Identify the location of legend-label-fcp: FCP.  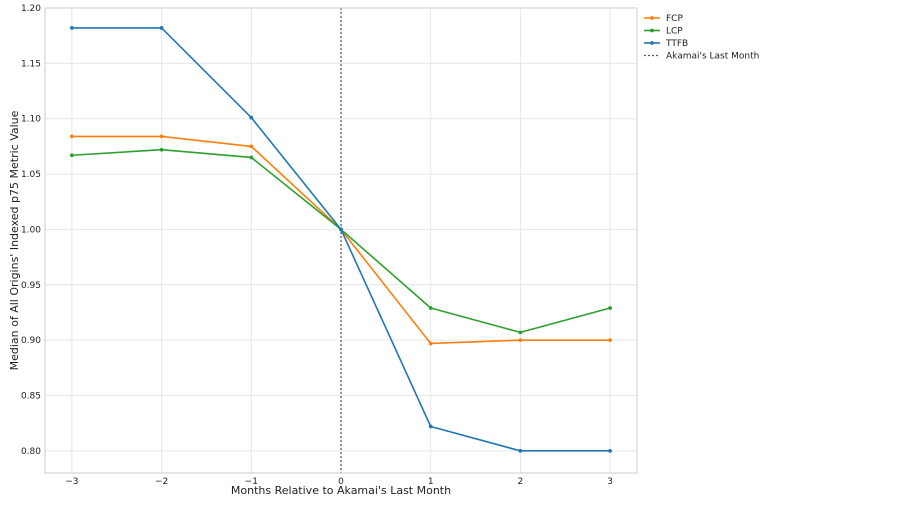
(674, 19).